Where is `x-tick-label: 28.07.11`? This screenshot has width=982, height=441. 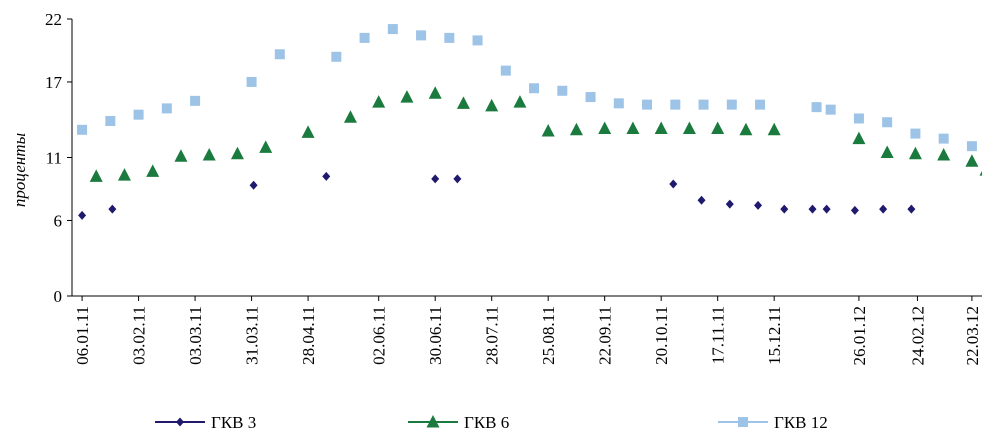
x-tick-label: 28.07.11 is located at coordinates (492, 335).